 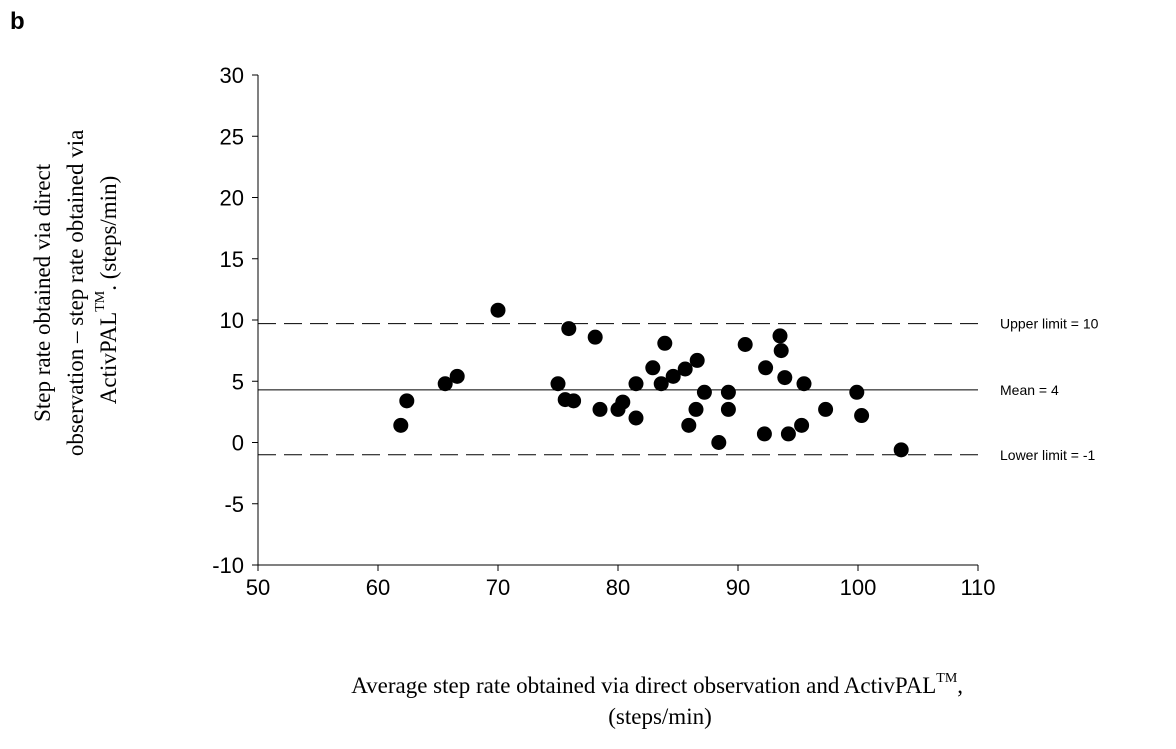 I want to click on x-tick-label: 100, so click(x=858, y=587).